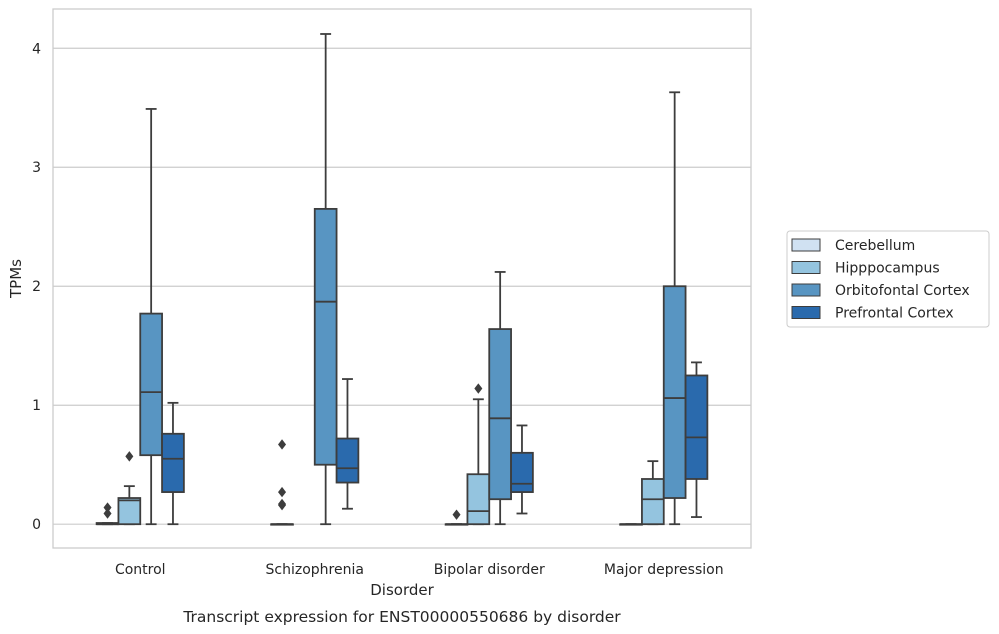 The image size is (999, 634). Describe the element at coordinates (887, 269) in the screenshot. I see `legend-label: Hipppocampus` at that location.